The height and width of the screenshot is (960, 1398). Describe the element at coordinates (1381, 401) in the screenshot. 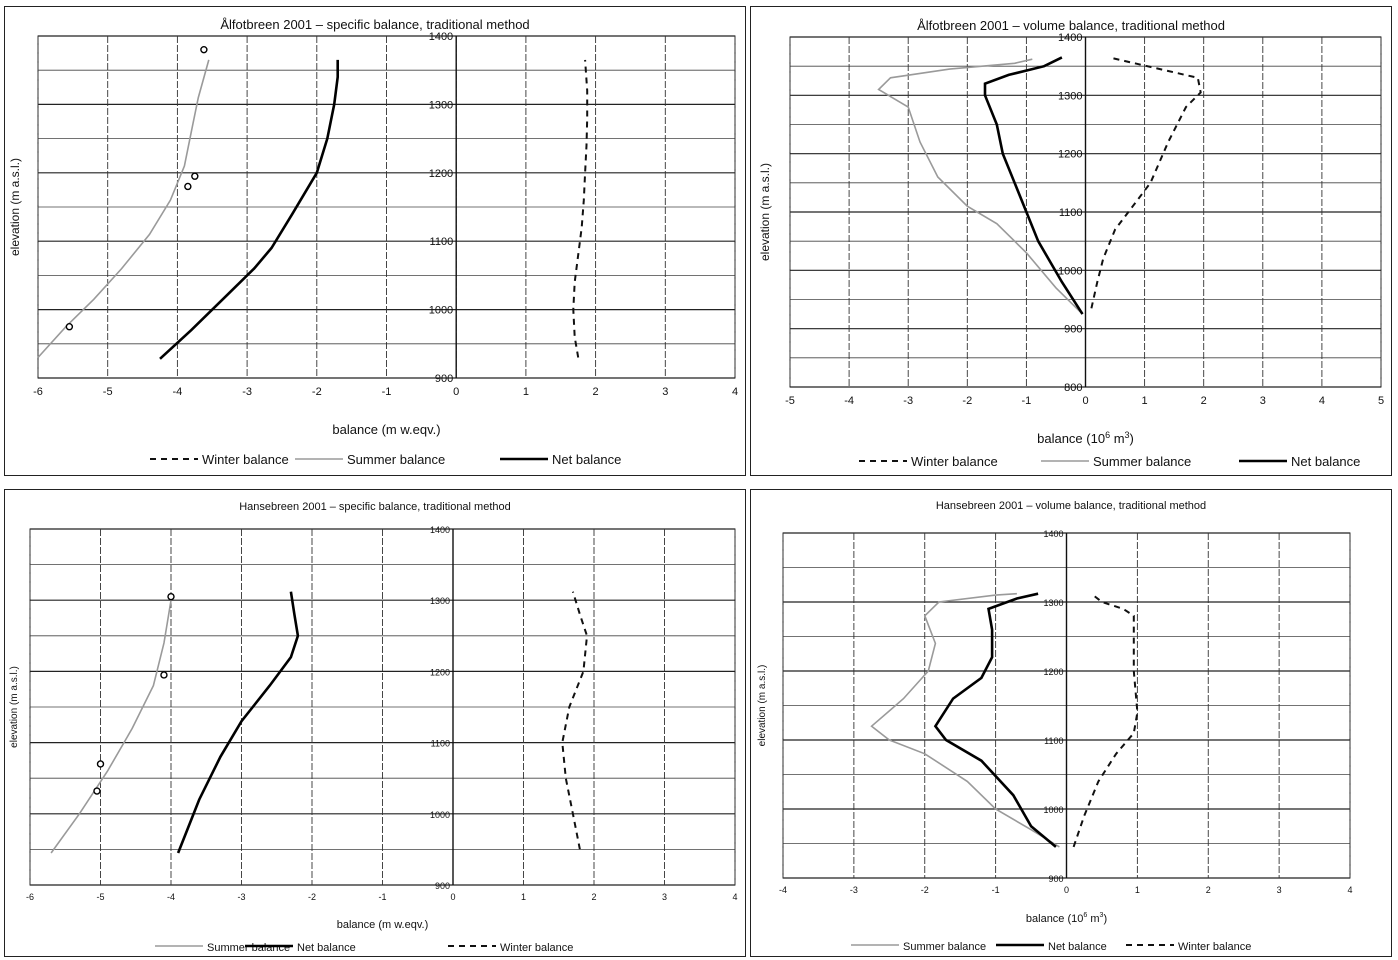

I see `x-tick-label: 5` at that location.